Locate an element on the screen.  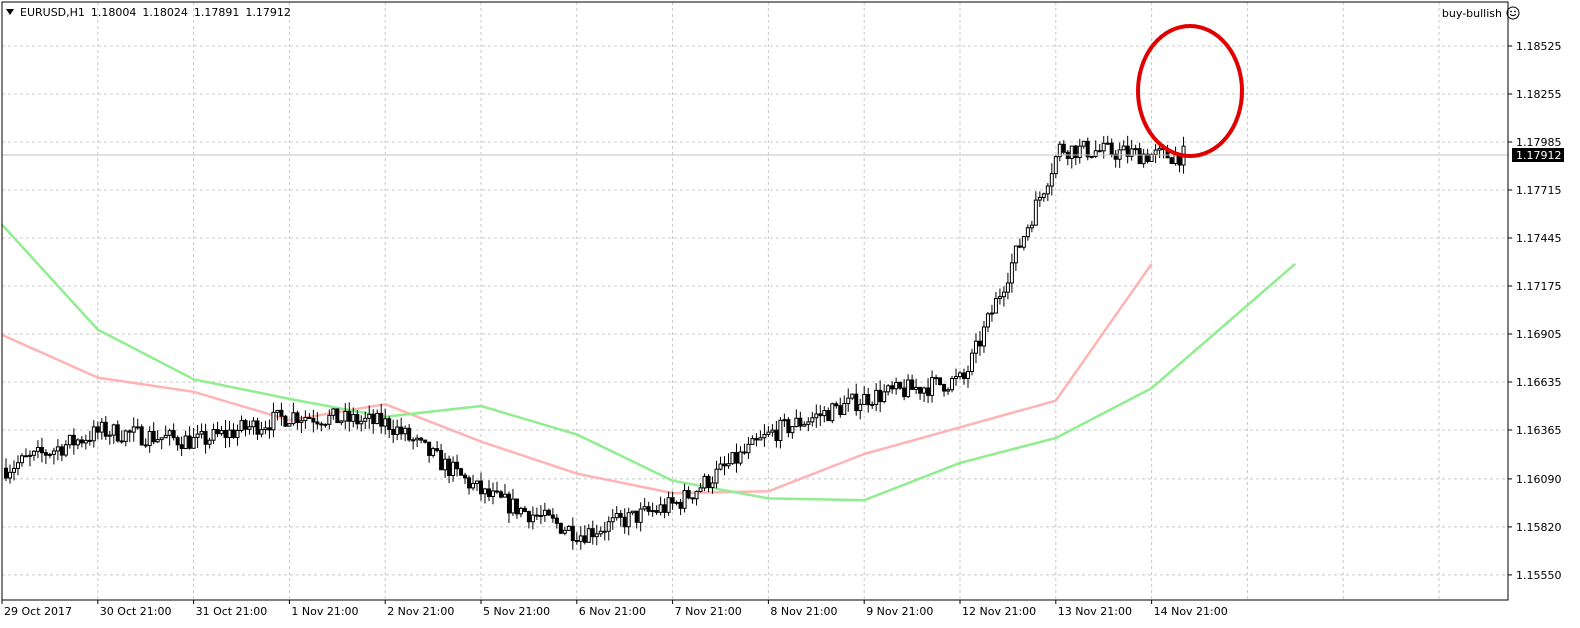
expert-advisor-indicator: buy-bullish is located at coordinates (1481, 13).